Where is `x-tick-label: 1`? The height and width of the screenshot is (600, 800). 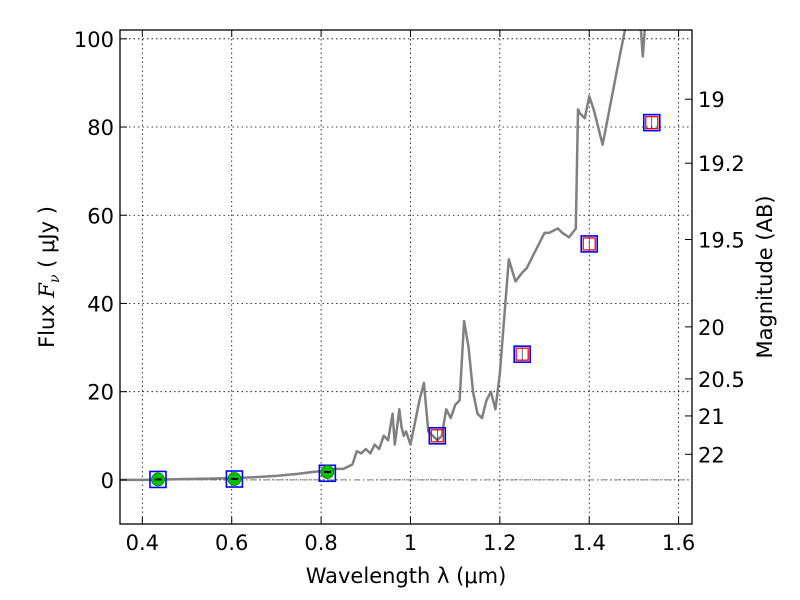 x-tick-label: 1 is located at coordinates (410, 543).